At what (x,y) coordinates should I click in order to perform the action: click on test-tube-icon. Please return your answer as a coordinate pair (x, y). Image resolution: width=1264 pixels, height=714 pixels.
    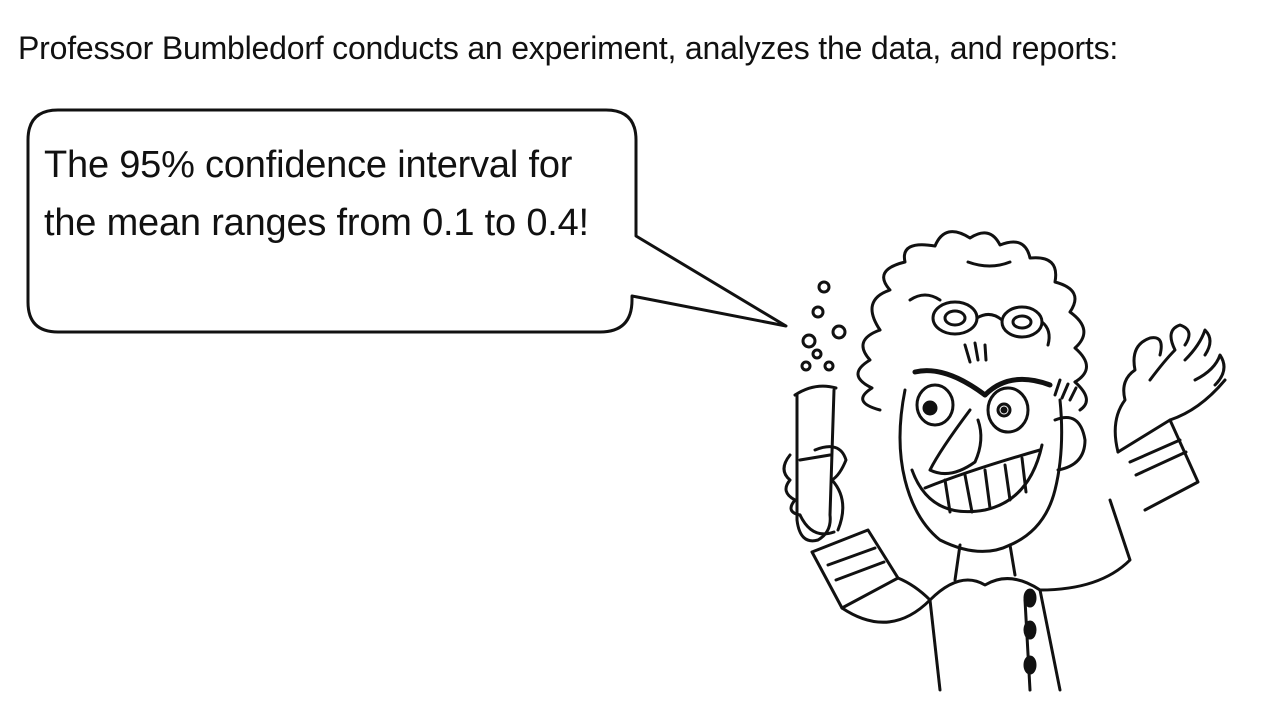
    Looking at the image, I should click on (815, 463).